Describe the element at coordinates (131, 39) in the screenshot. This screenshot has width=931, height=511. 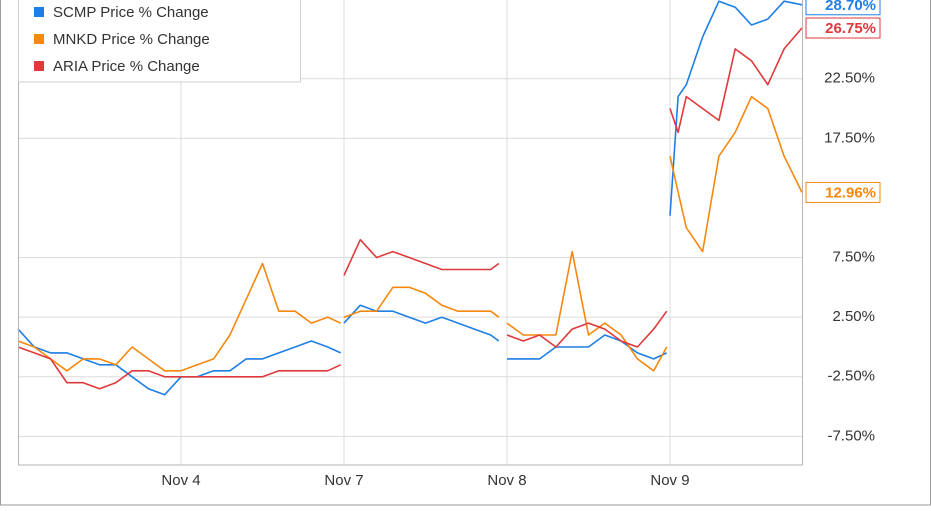
I see `legend-label: MNKD Price % Change` at that location.